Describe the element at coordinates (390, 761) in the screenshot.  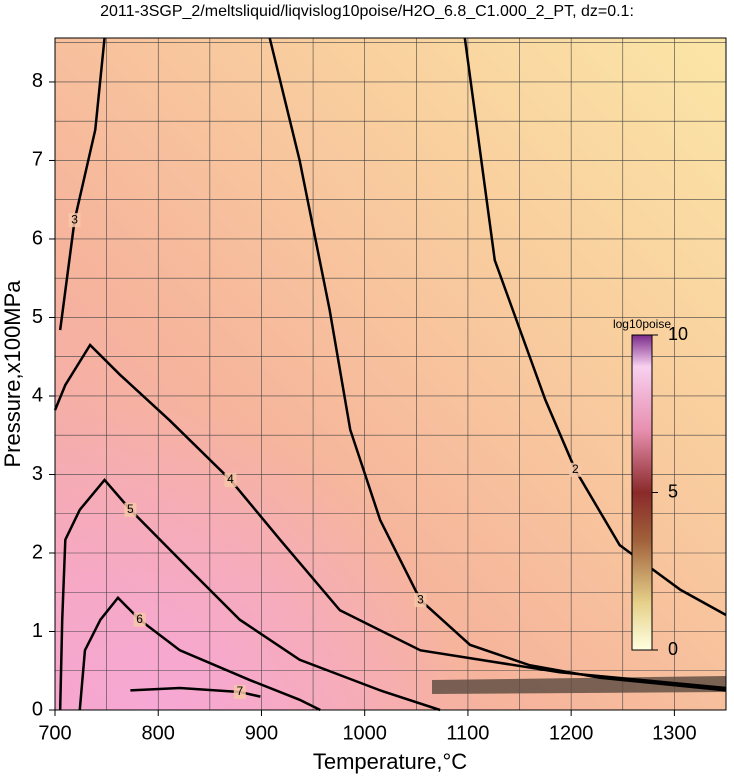
I see `x-axis-label: Temperature,°C` at that location.